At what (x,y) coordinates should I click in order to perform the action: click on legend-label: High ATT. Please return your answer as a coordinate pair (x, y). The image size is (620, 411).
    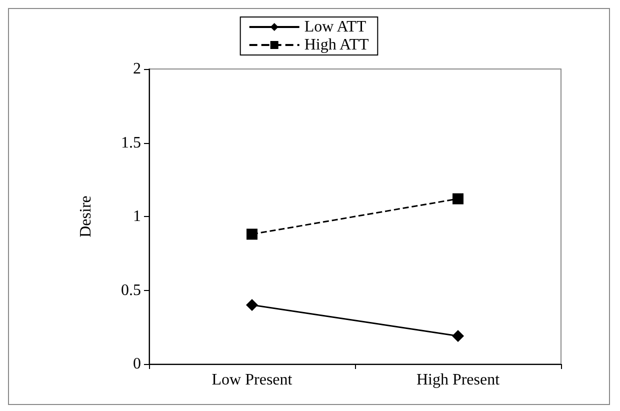
    Looking at the image, I should click on (337, 45).